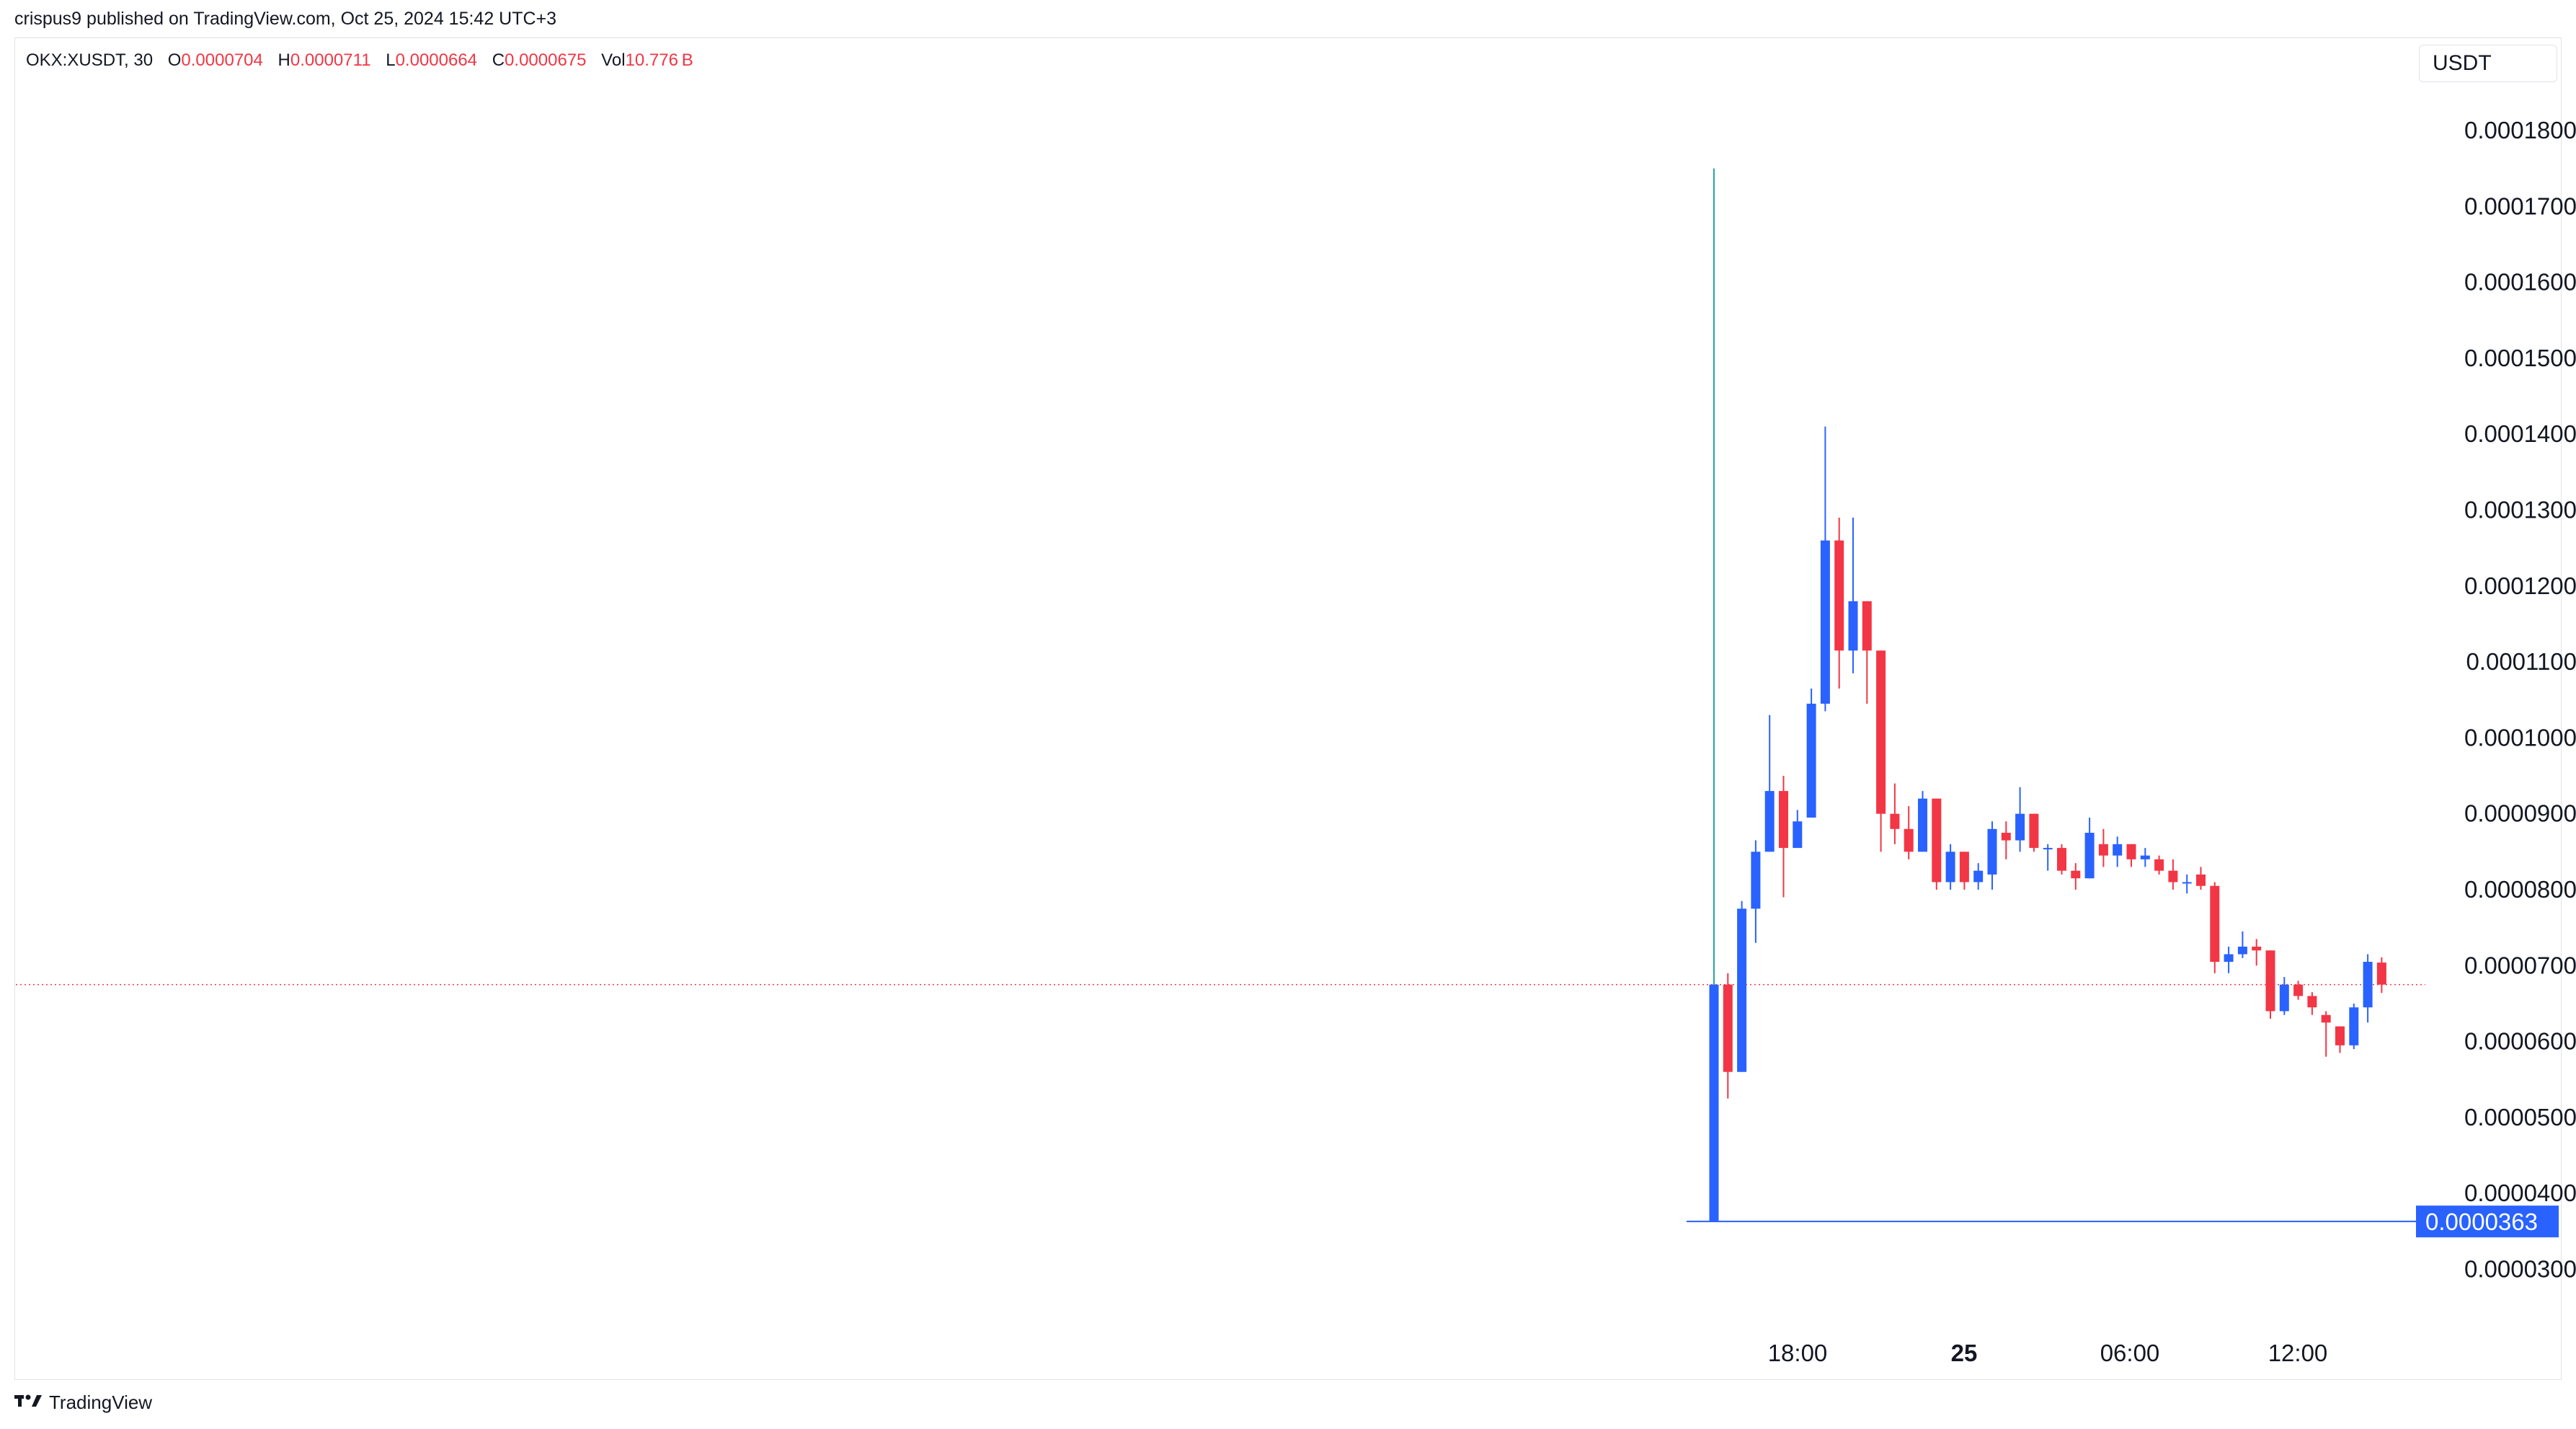  What do you see at coordinates (659, 60) in the screenshot?
I see `volume-value: 10.776 B` at bounding box center [659, 60].